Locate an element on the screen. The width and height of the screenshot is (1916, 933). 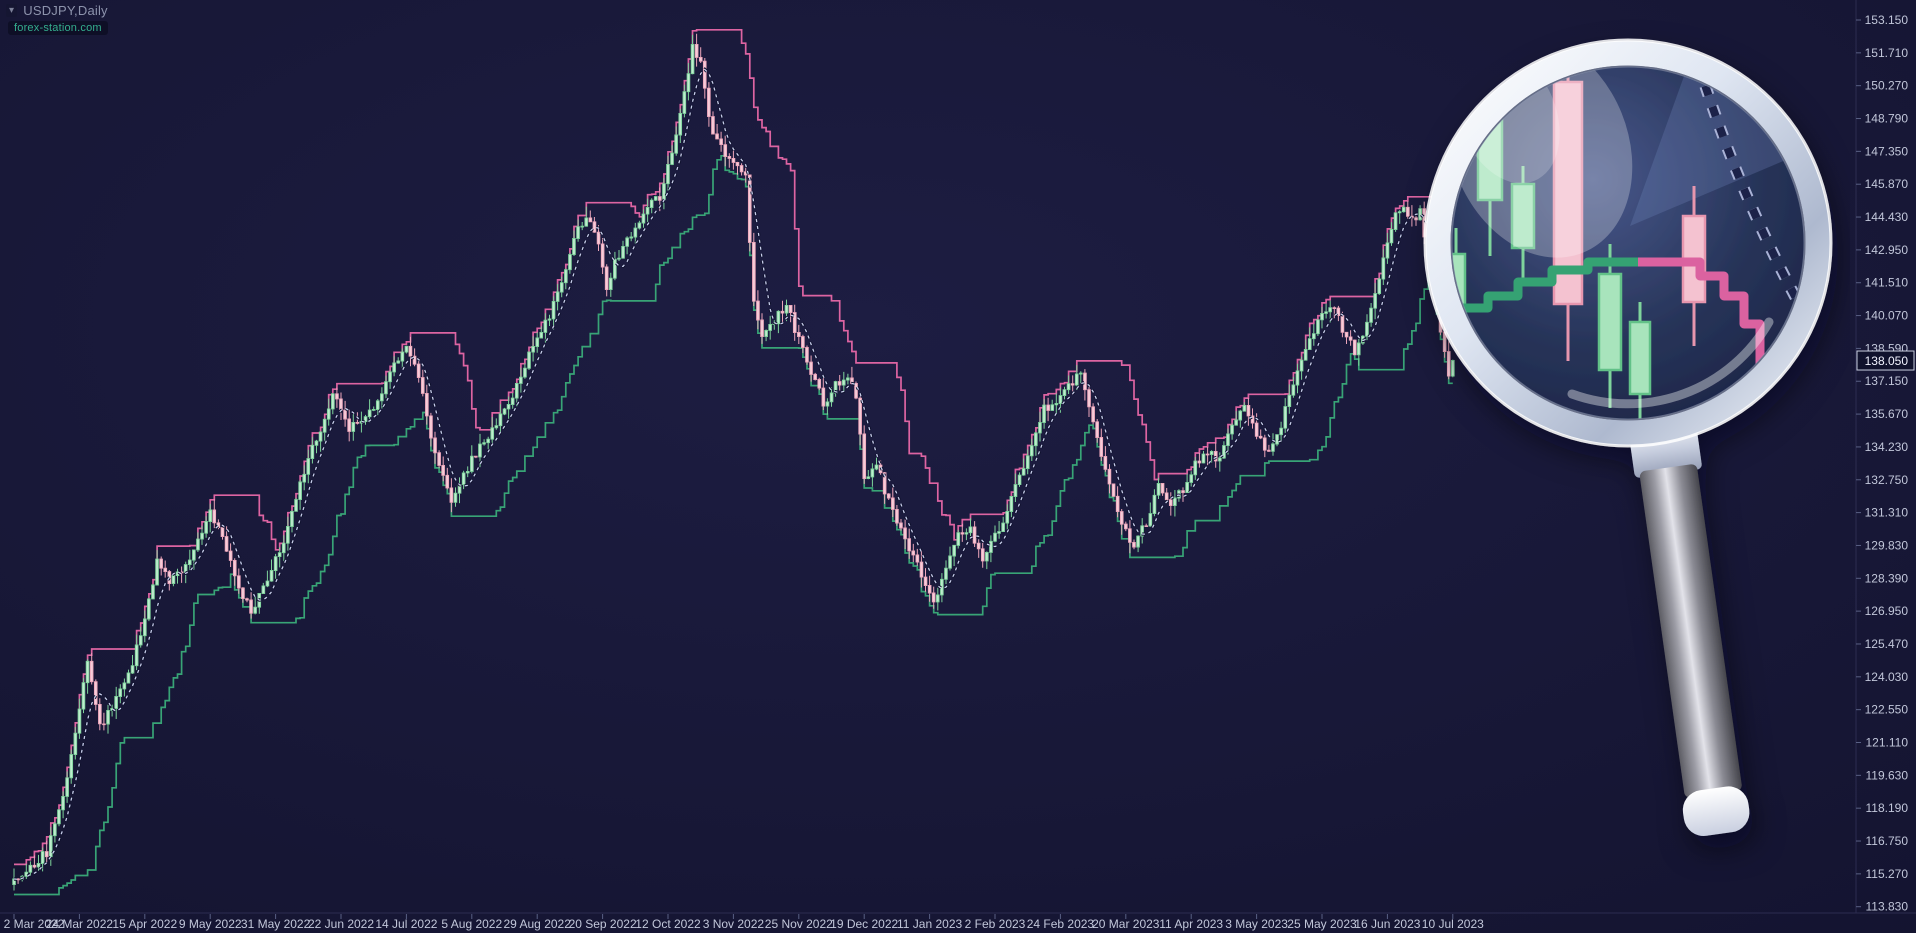
price-tick-label: 150.270 is located at coordinates (1887, 86).